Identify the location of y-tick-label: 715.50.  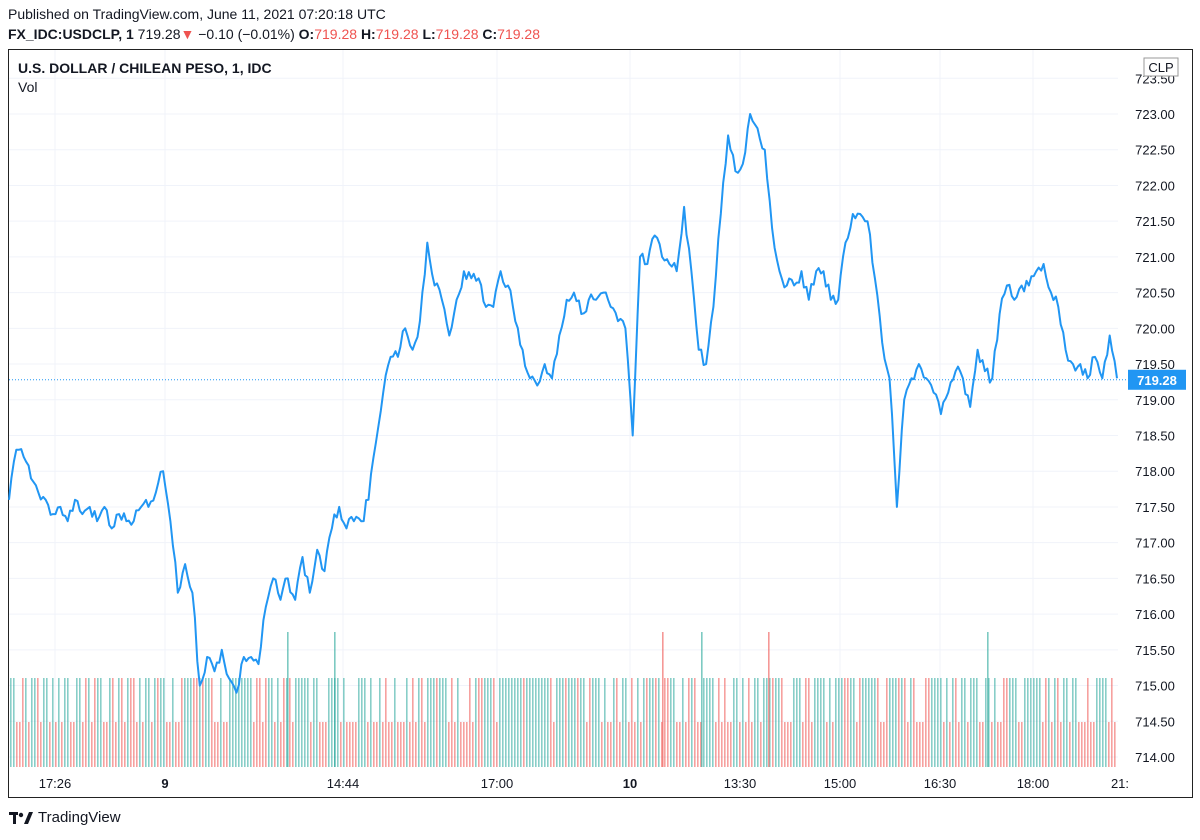
(1155, 650).